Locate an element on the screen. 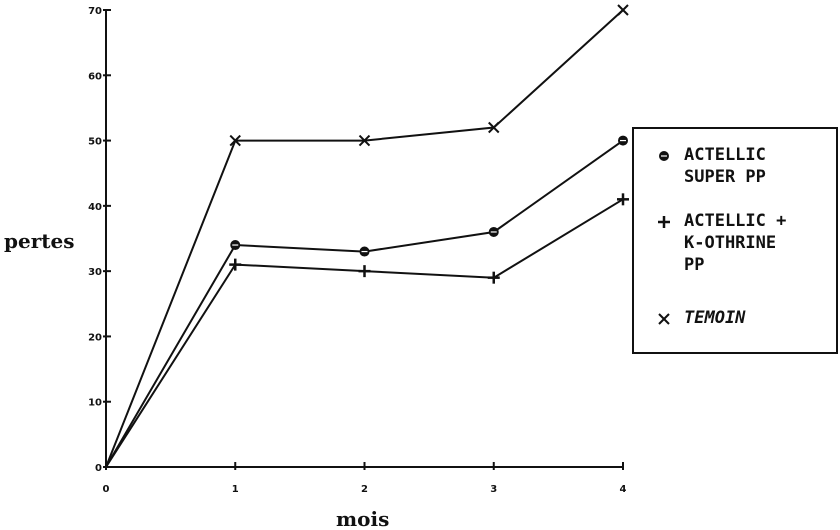 The image size is (840, 530). legend-label: TEMOIN is located at coordinates (715, 318).